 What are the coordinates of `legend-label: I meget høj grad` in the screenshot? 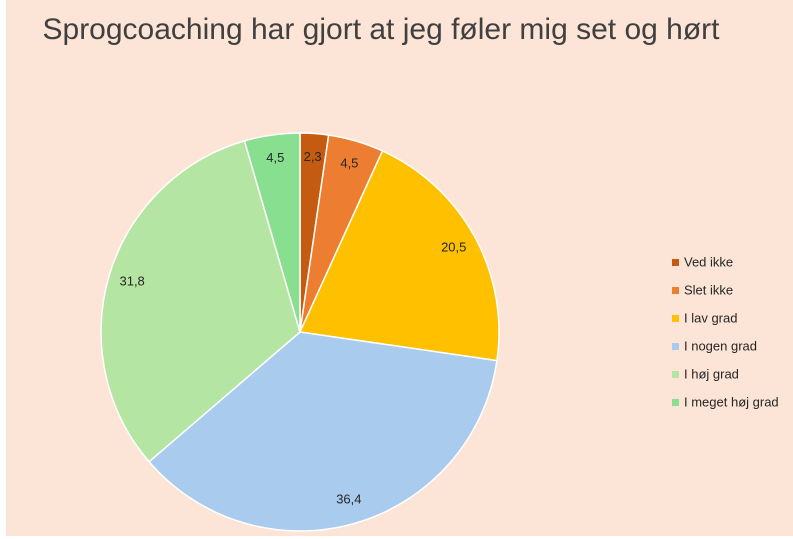 It's located at (731, 401).